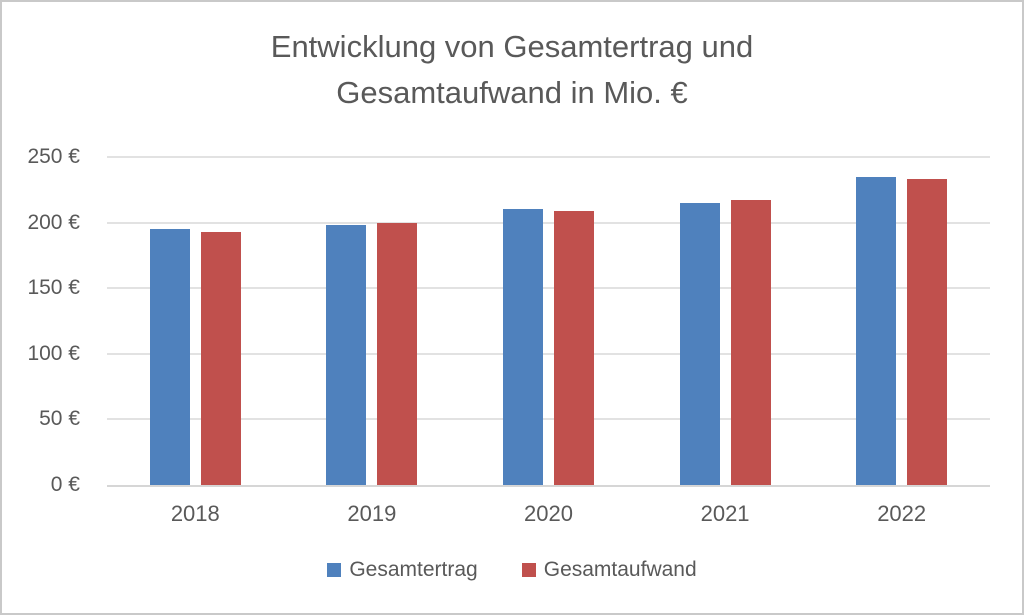  I want to click on bar-gesamtaufwand-2019, so click(397, 353).